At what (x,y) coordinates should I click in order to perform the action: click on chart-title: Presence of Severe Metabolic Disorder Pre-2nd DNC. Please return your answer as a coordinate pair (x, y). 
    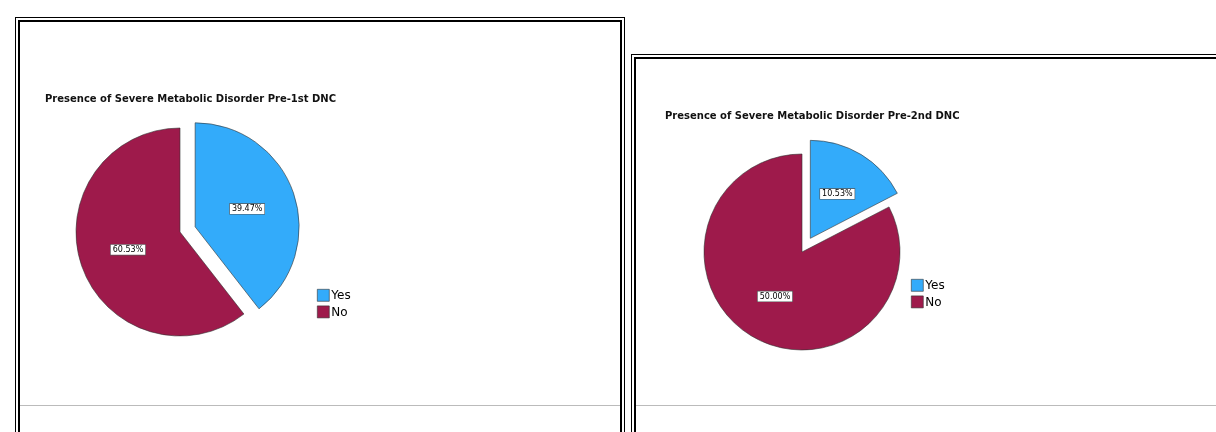
    Looking at the image, I should click on (812, 115).